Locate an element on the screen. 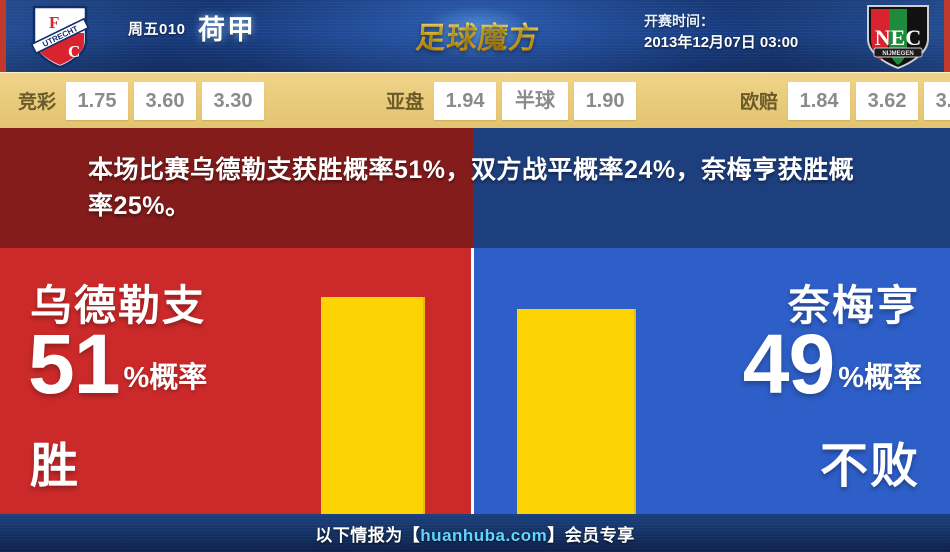  brand-logo-glow is located at coordinates (478, 36).